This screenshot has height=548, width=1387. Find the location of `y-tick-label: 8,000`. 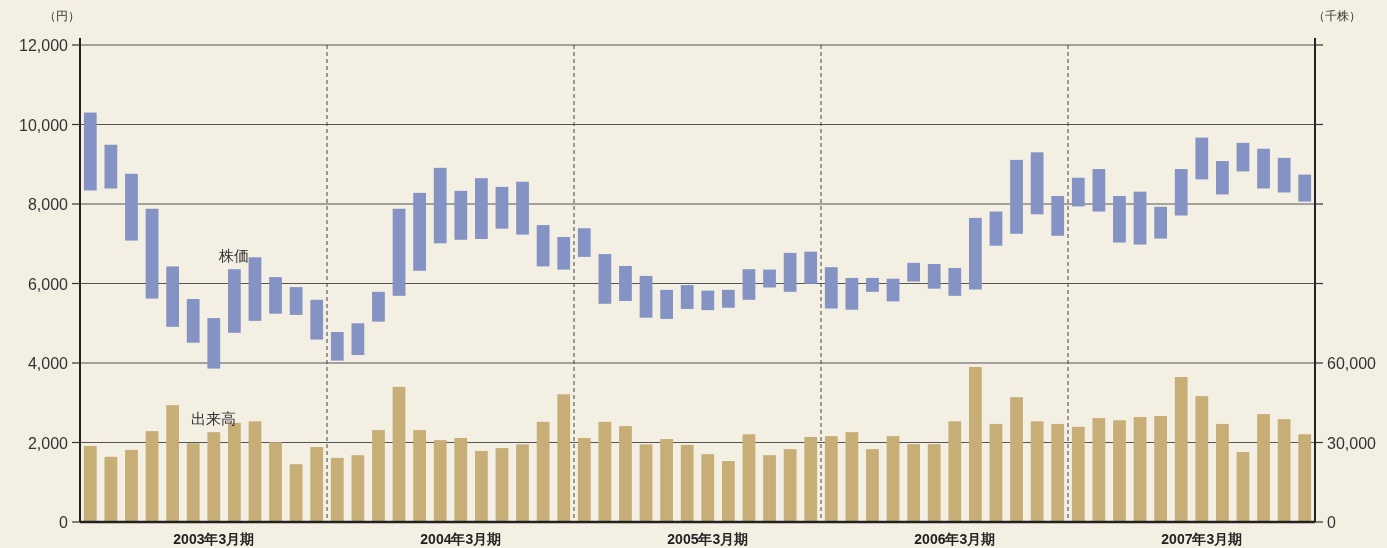

y-tick-label: 8,000 is located at coordinates (48, 204).